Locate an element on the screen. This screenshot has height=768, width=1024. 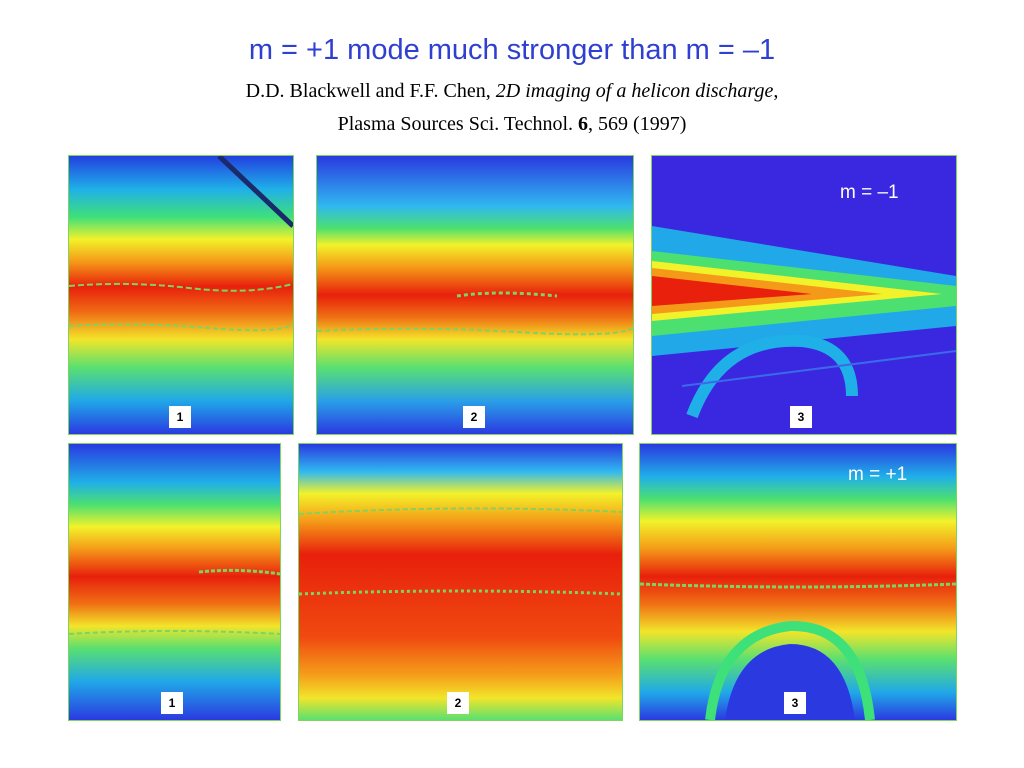
reference-paper-title: 2D imaging of a helicon discharge is located at coordinates (634, 91).